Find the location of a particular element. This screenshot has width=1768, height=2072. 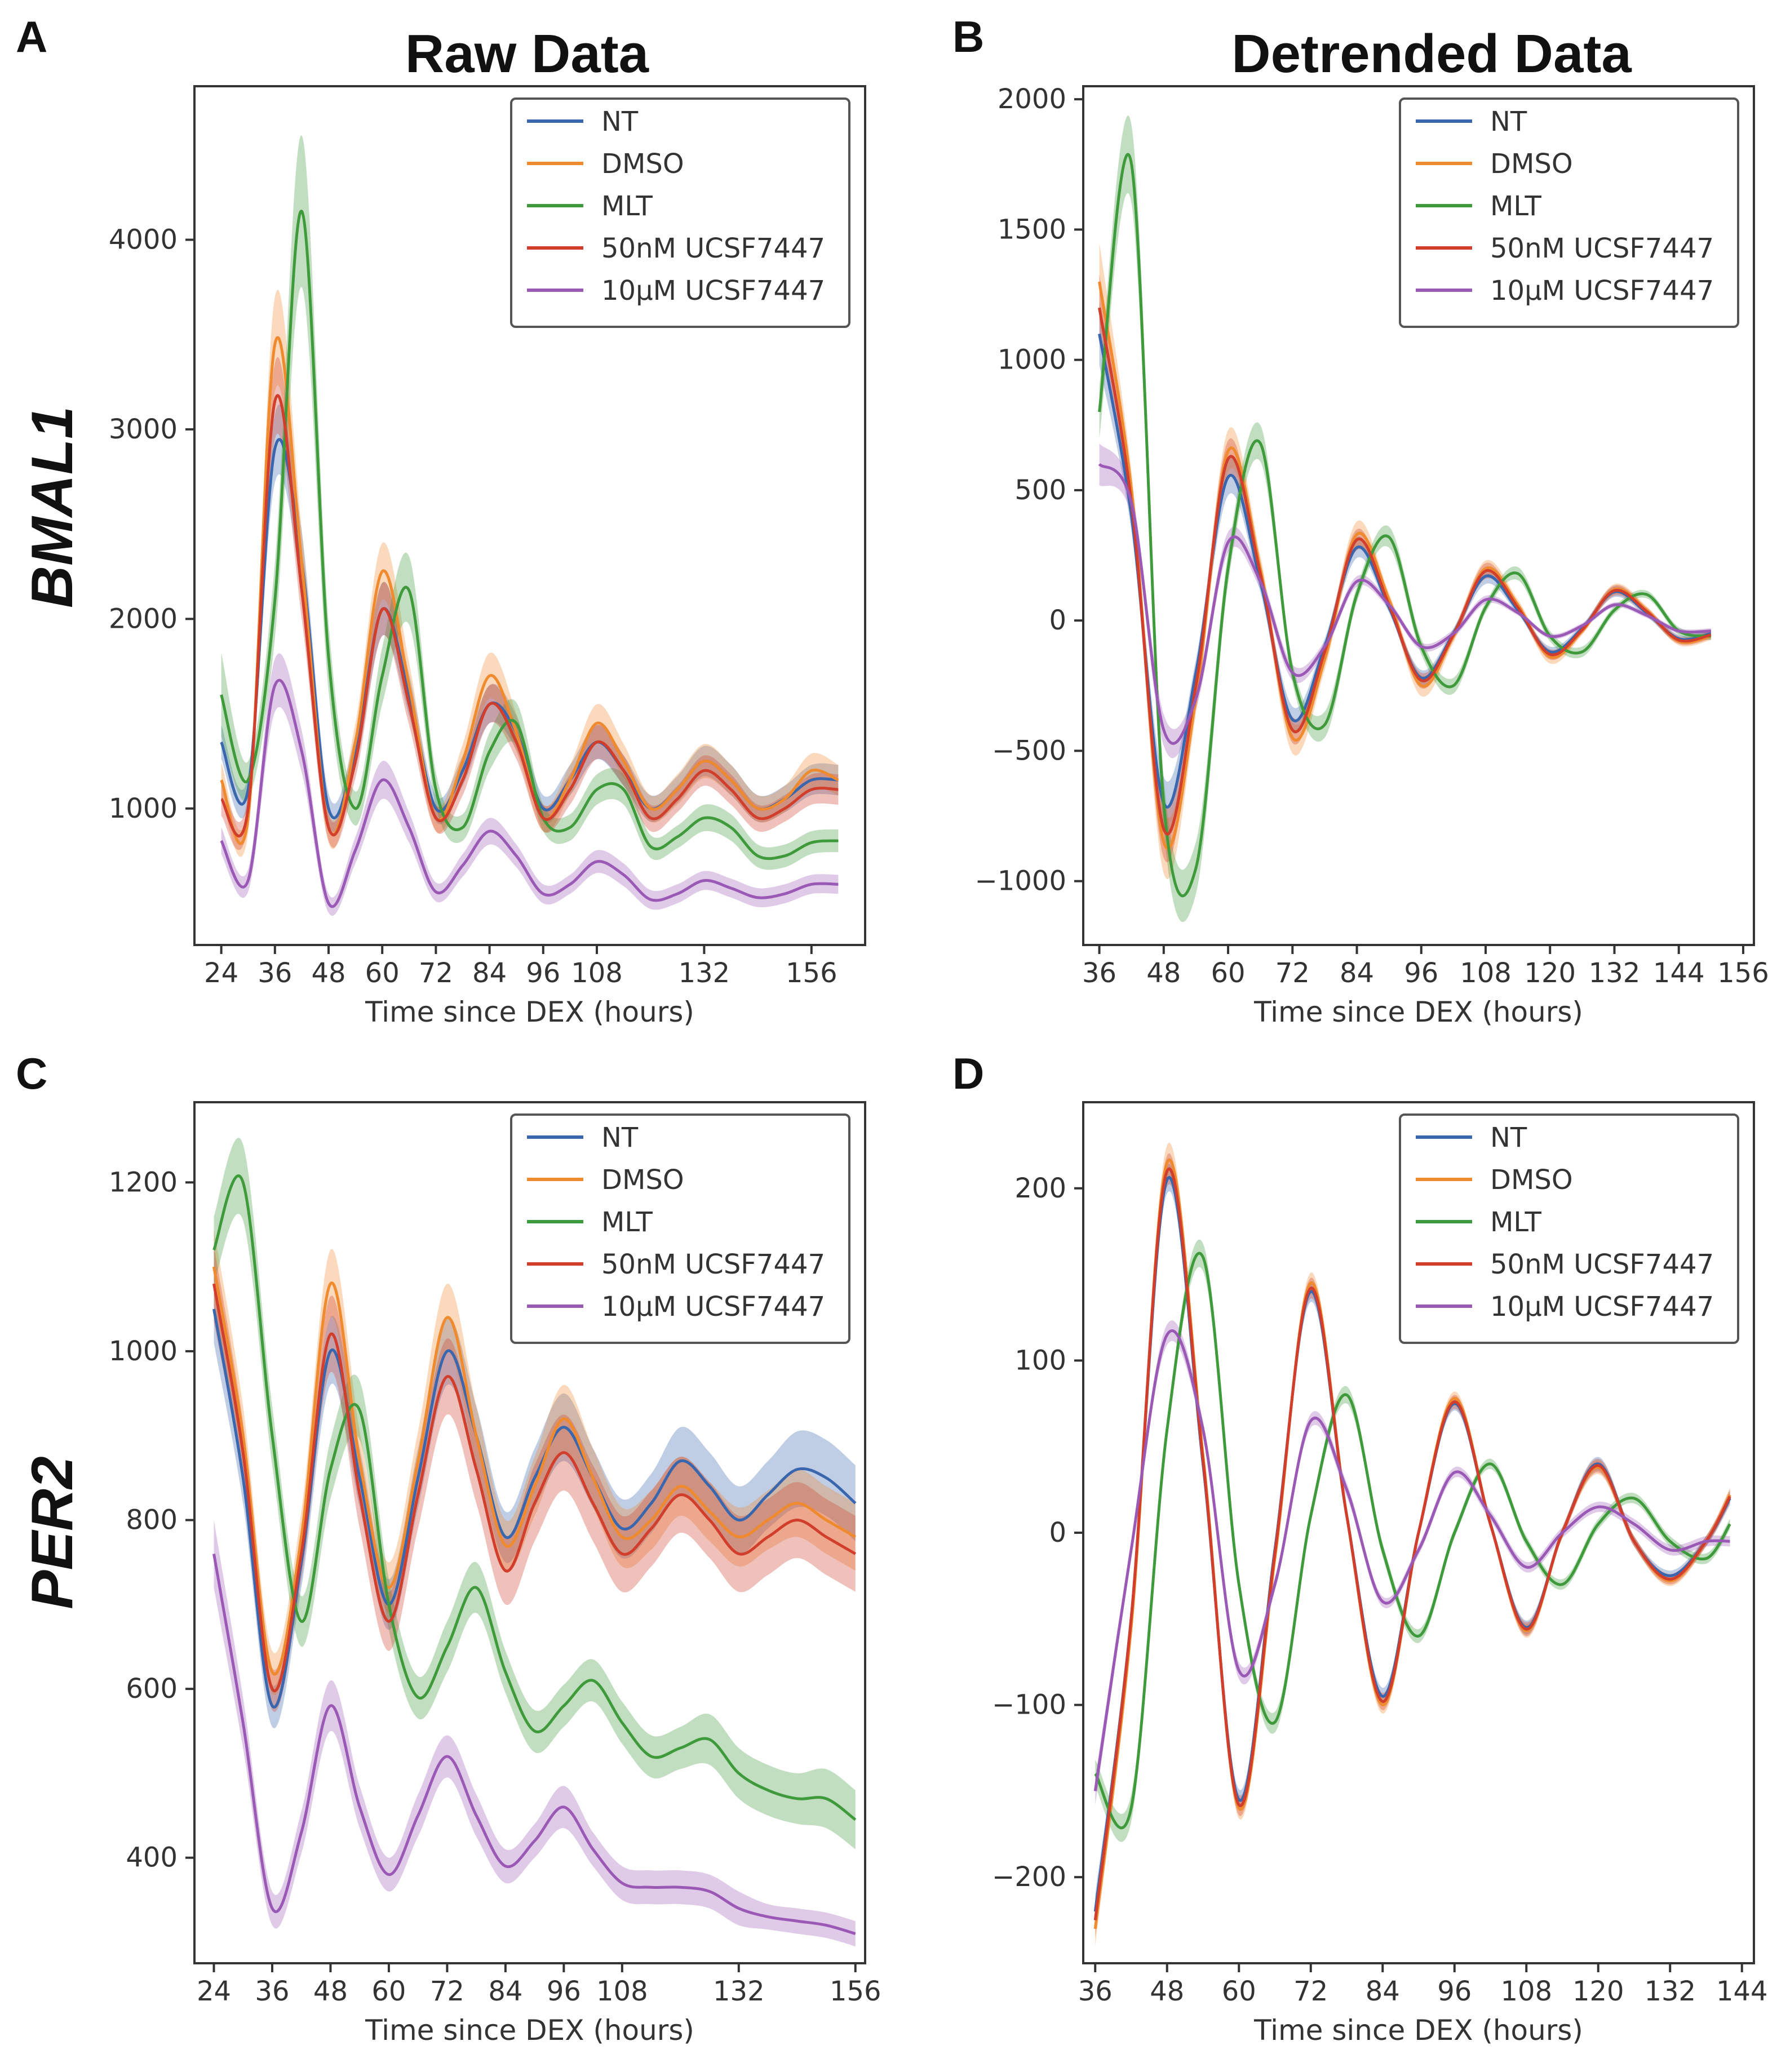

panel-letter-c: C is located at coordinates (31, 1073).